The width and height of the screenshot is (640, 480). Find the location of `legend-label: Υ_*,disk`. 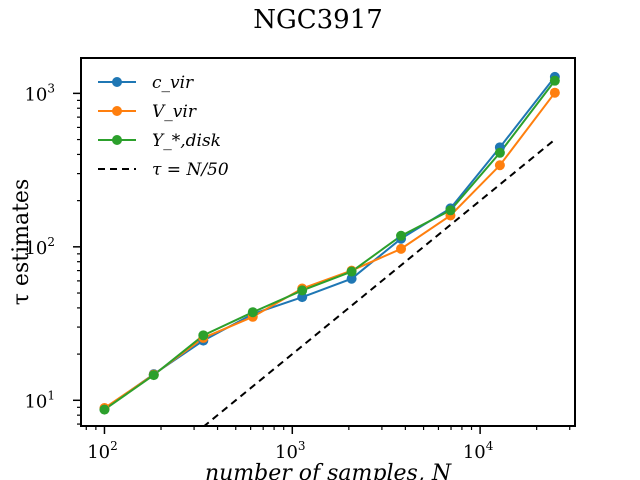

legend-label: Υ_*,disk is located at coordinates (186, 141).